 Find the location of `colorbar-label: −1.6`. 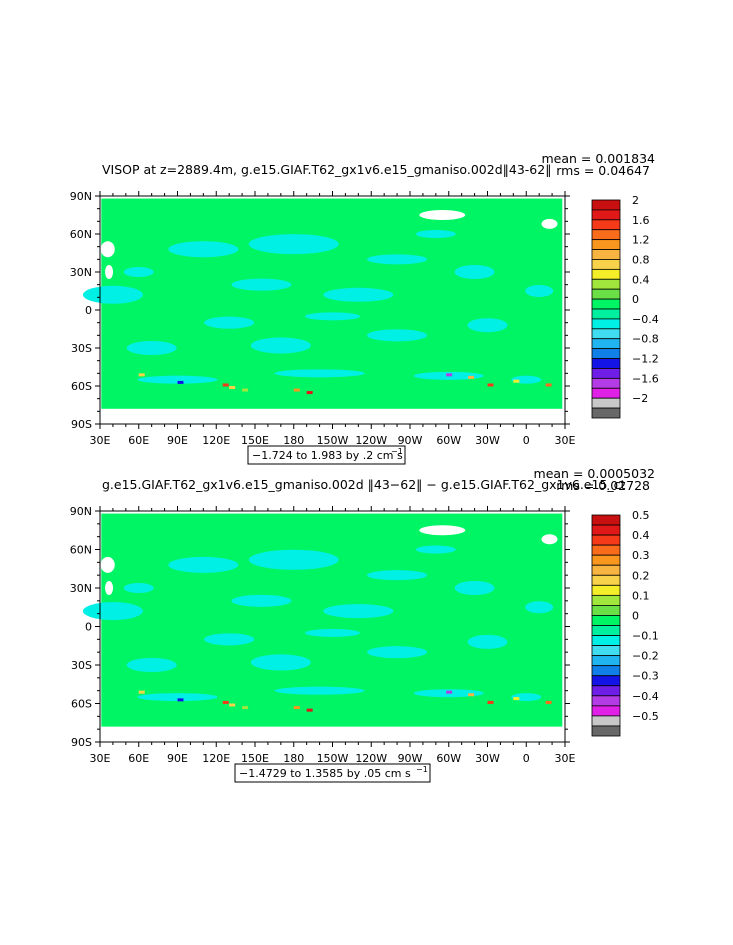

colorbar-label: −1.6 is located at coordinates (645, 378).